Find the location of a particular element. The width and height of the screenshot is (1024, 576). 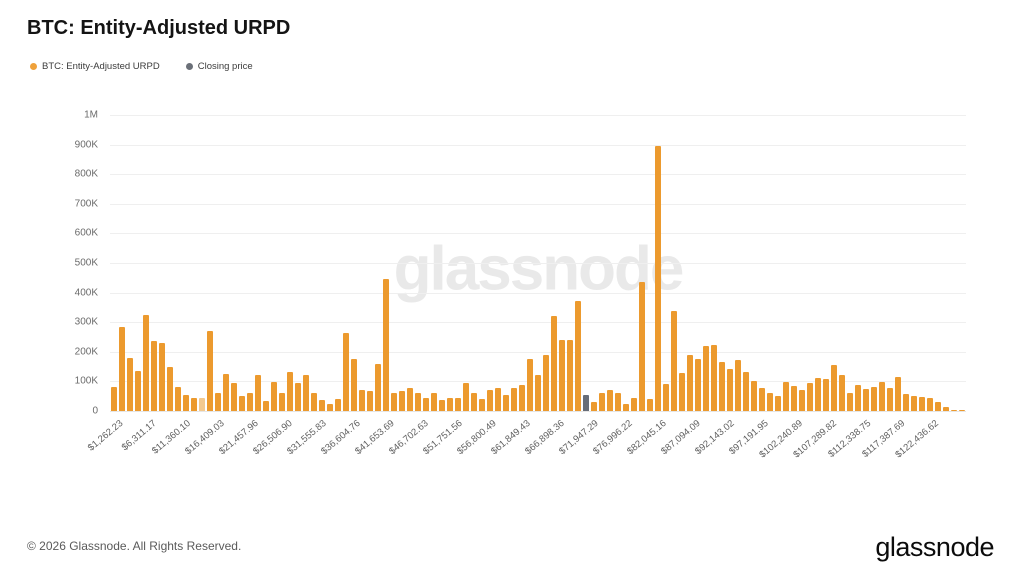

closing-price-bar is located at coordinates (586, 402).